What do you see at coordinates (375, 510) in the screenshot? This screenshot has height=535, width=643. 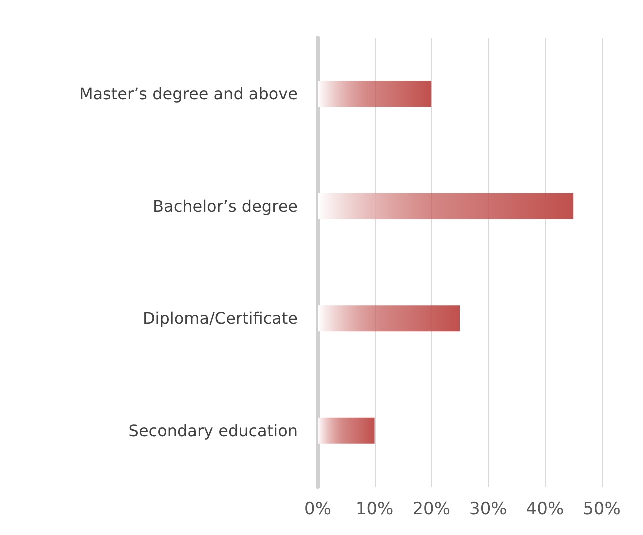 I see `x-tick-label: 10%` at bounding box center [375, 510].